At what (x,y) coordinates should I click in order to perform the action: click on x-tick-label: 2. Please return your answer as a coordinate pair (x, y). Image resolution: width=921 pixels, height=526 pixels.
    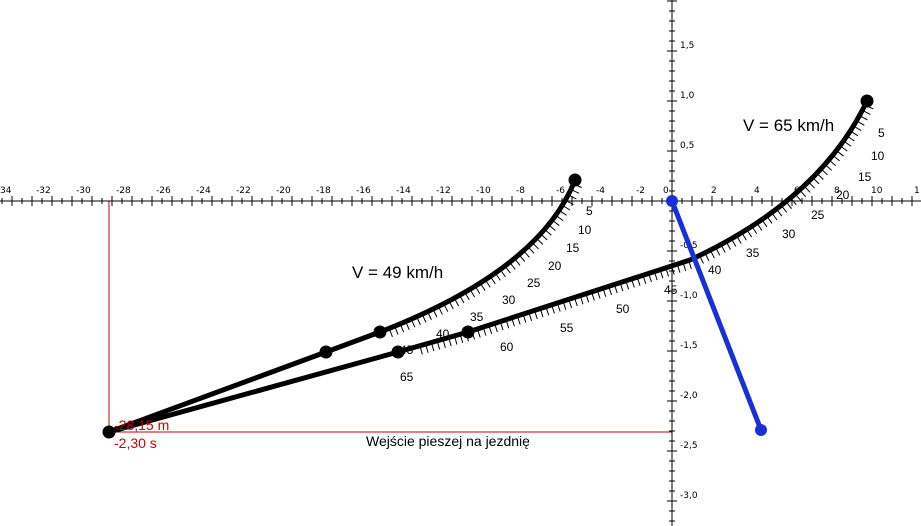
    Looking at the image, I should click on (714, 191).